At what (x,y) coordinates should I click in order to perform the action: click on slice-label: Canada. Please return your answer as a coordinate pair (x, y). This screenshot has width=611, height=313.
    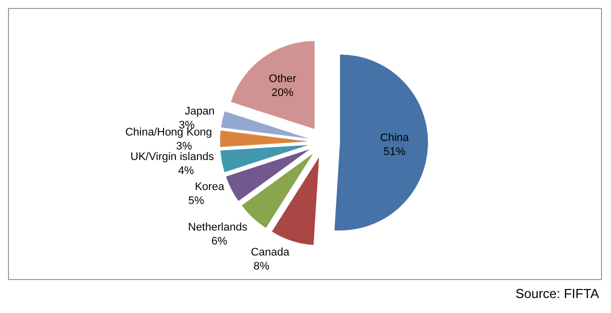
    Looking at the image, I should click on (270, 252).